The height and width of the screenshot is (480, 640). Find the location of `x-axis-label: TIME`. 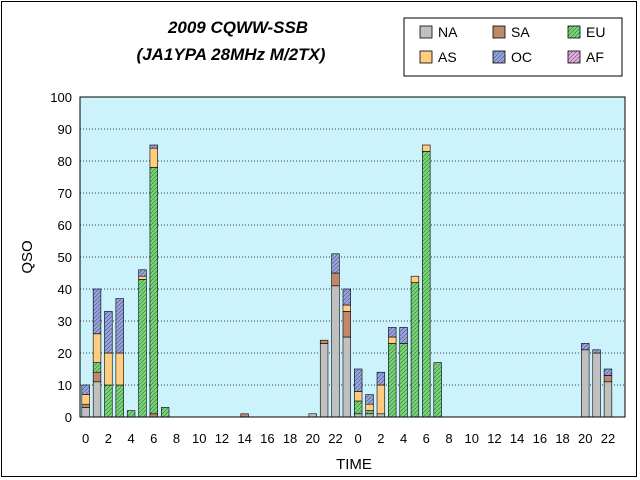

x-axis-label: TIME is located at coordinates (354, 464).